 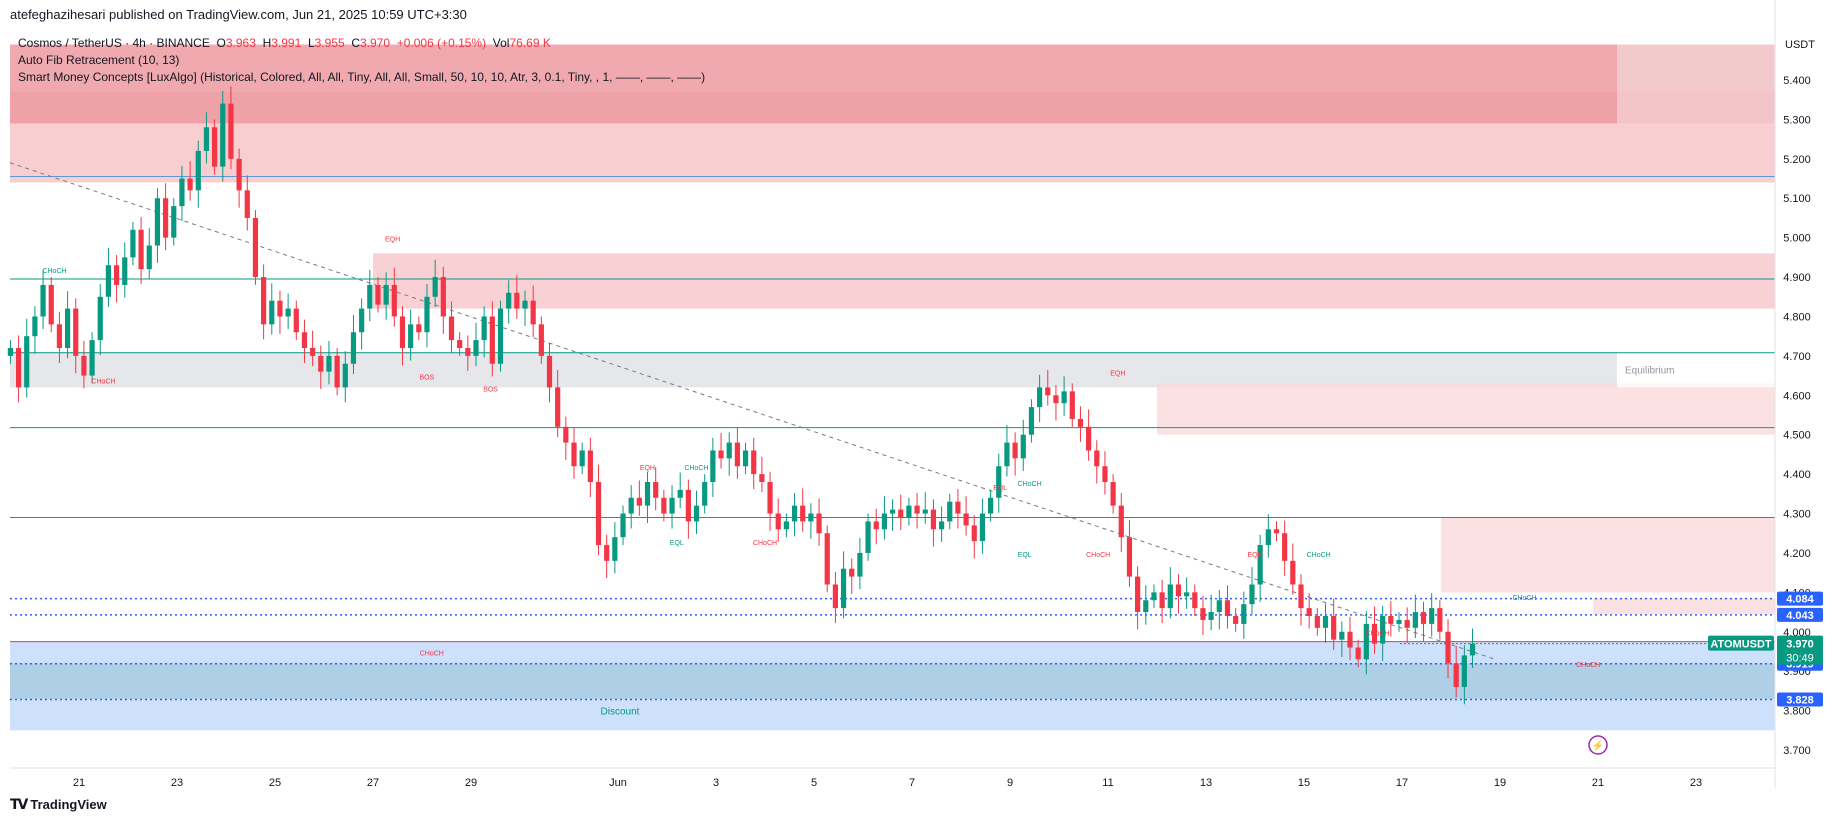 What do you see at coordinates (1598, 745) in the screenshot?
I see `lightning-icon` at bounding box center [1598, 745].